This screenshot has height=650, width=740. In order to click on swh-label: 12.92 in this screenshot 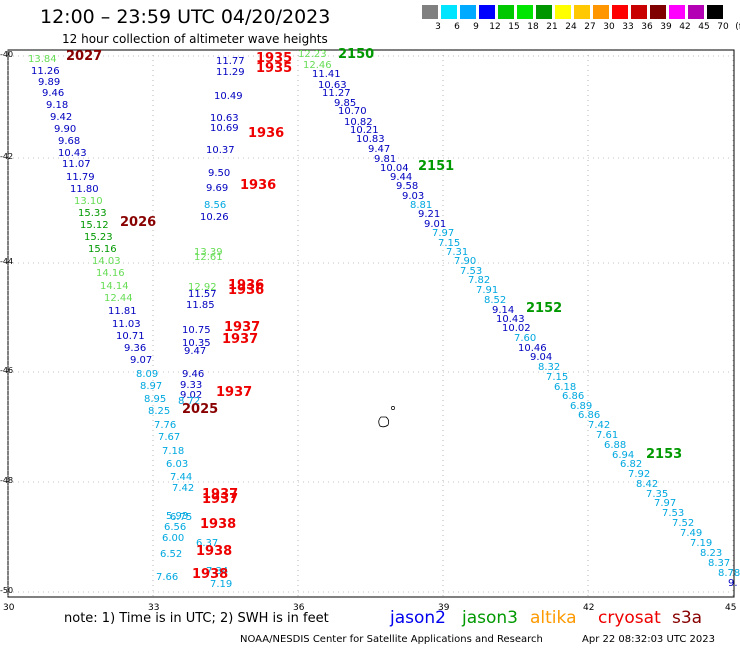, I will do `click(202, 287)`.